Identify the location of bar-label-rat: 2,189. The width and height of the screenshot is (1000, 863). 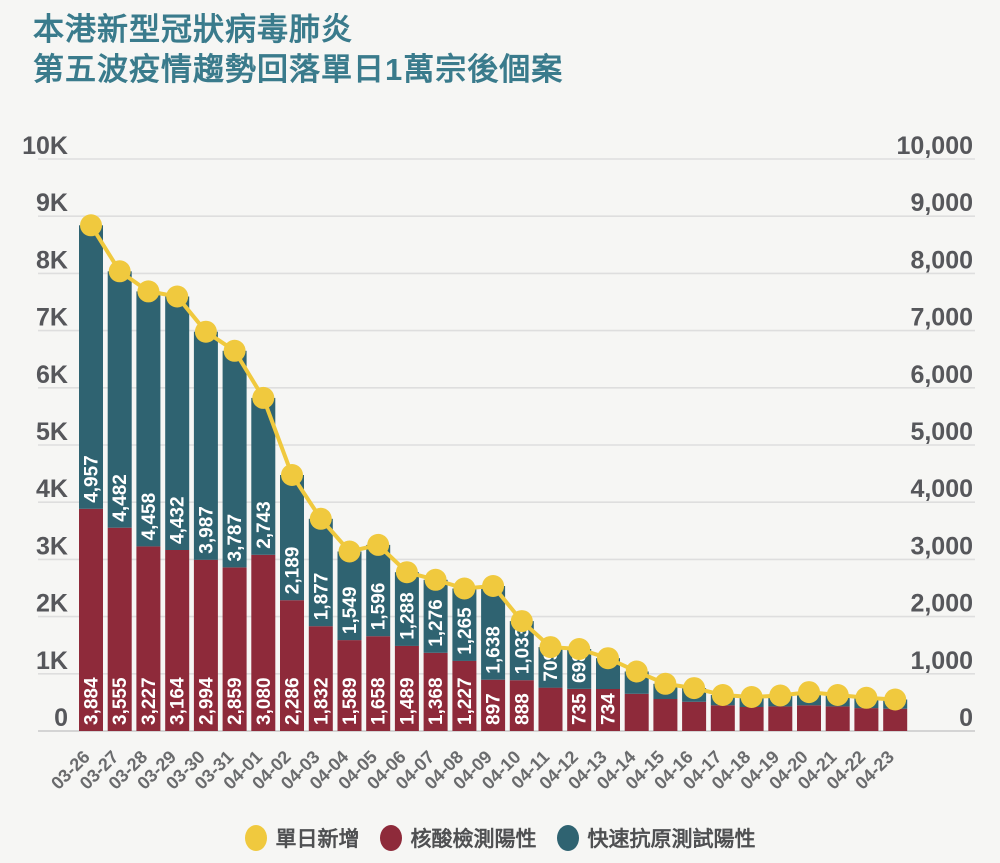
(293, 571).